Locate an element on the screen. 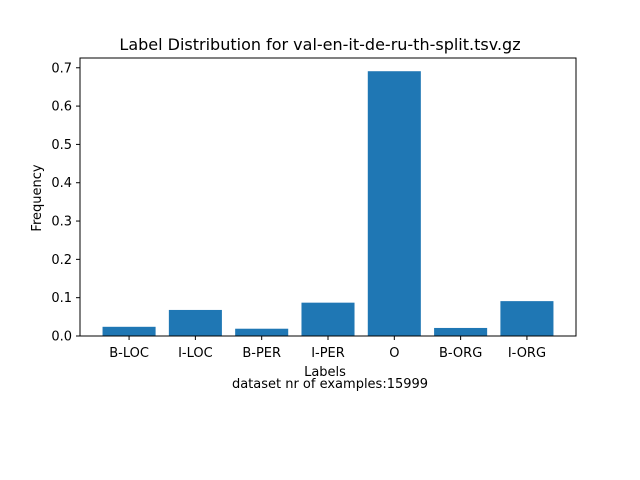 This screenshot has width=640, height=480. y-tick-label: 0.1 is located at coordinates (61, 298).